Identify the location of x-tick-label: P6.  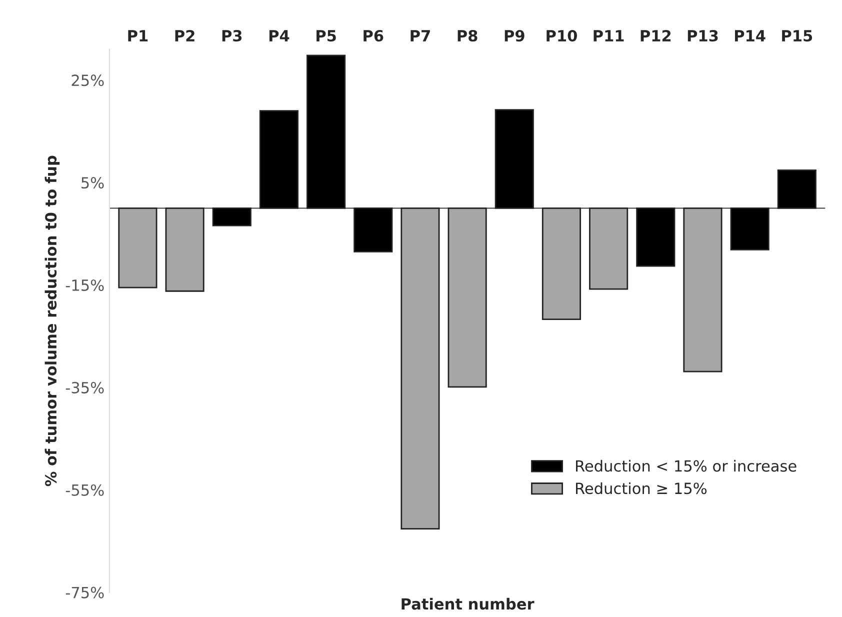
(374, 36).